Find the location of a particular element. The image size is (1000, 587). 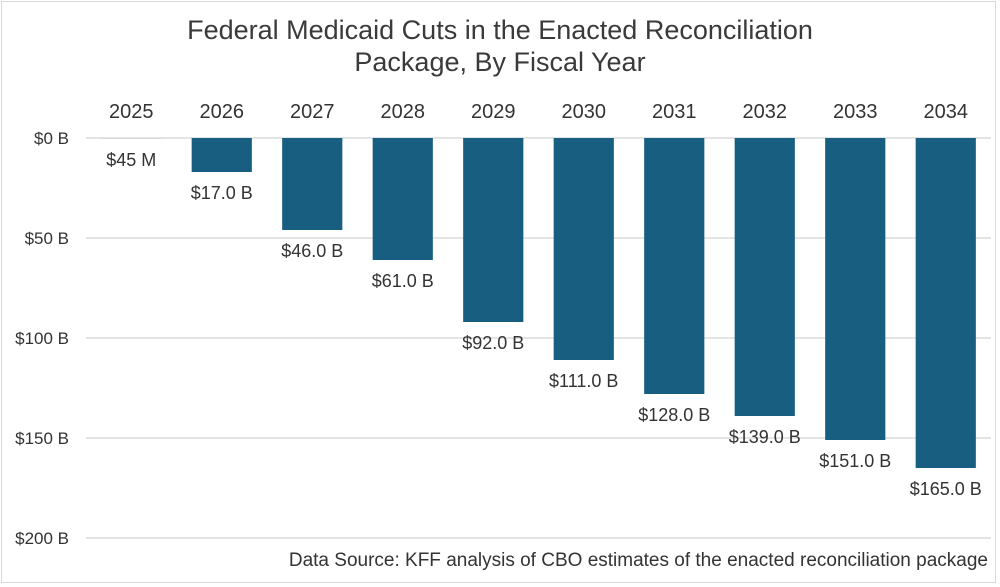

data-label: $92.0 B is located at coordinates (493, 343).